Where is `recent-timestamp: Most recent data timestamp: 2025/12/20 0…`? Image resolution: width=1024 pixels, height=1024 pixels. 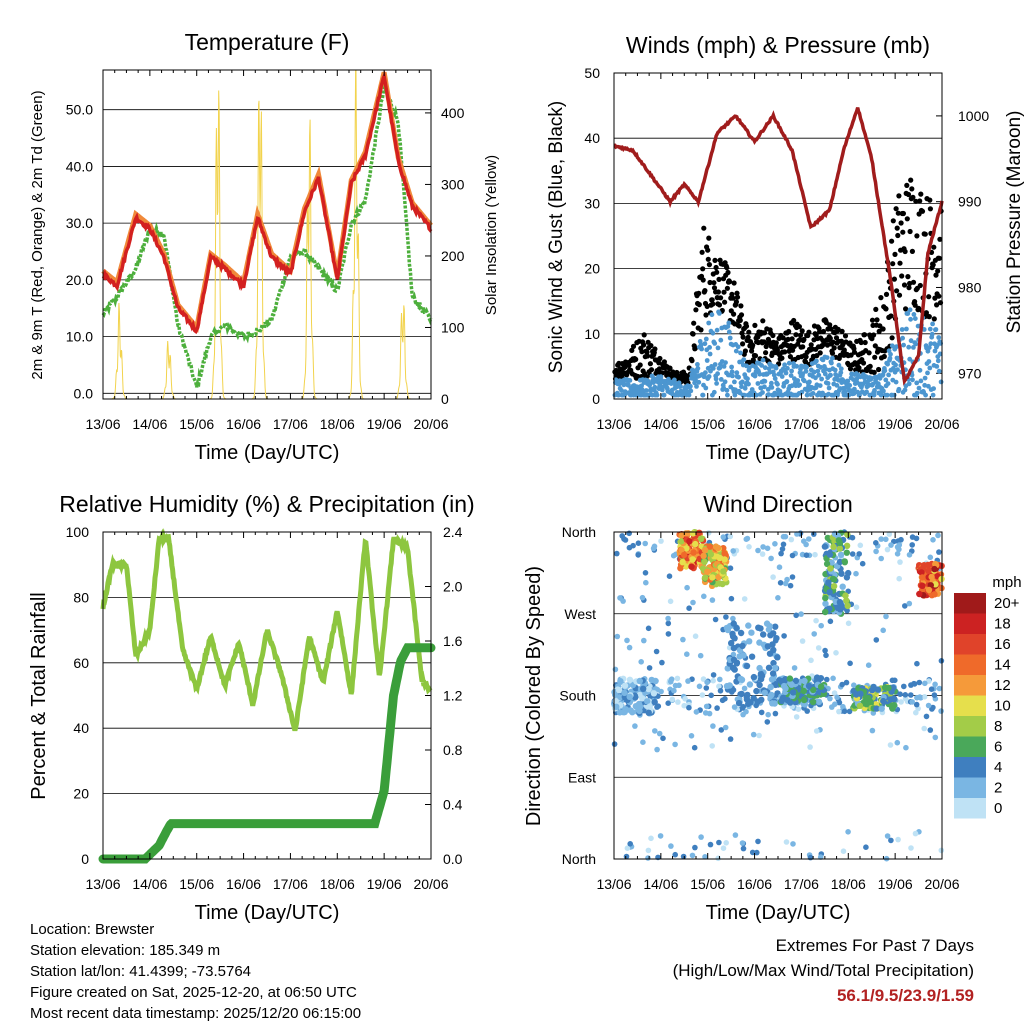 recent-timestamp: Most recent data timestamp: 2025/12/20 0… is located at coordinates (196, 1013).